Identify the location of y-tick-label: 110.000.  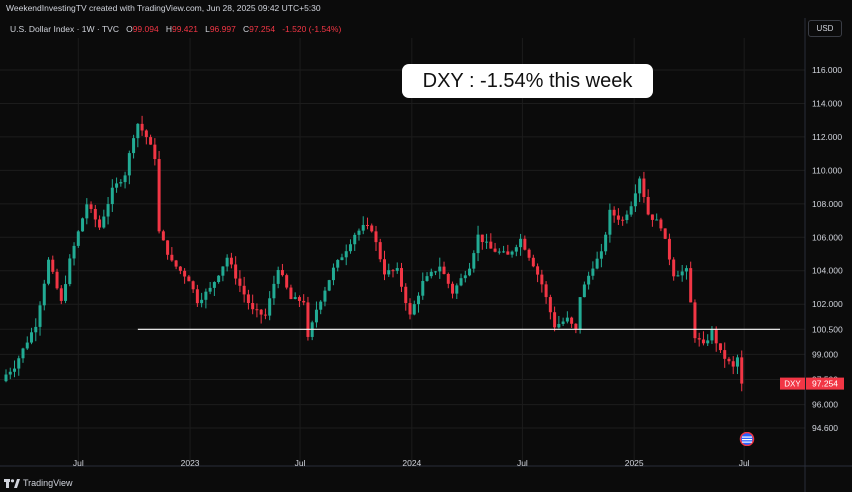
(827, 170).